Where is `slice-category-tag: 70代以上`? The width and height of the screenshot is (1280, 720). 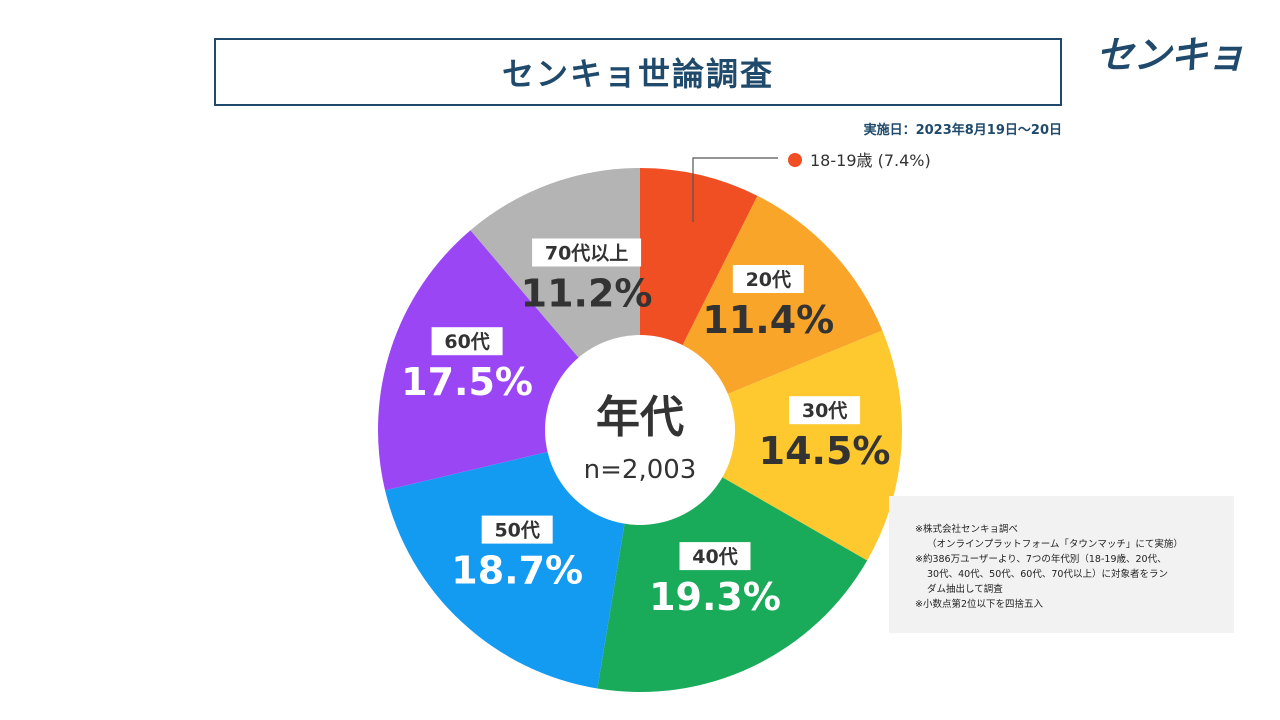
slice-category-tag: 70代以上 is located at coordinates (587, 252).